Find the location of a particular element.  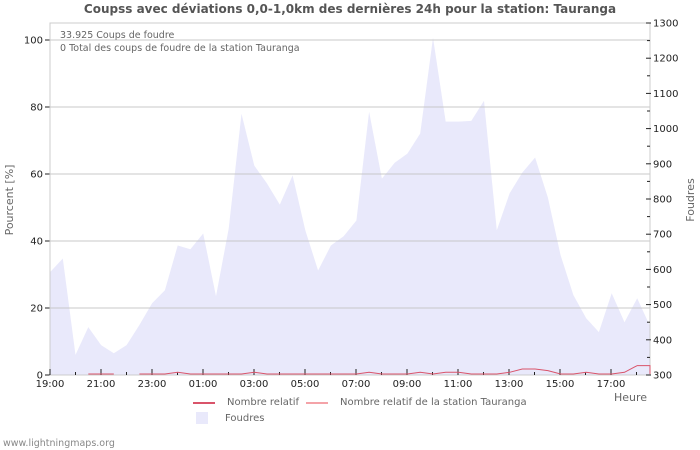

x-axis-tick-label: 09:00 is located at coordinates (407, 384).